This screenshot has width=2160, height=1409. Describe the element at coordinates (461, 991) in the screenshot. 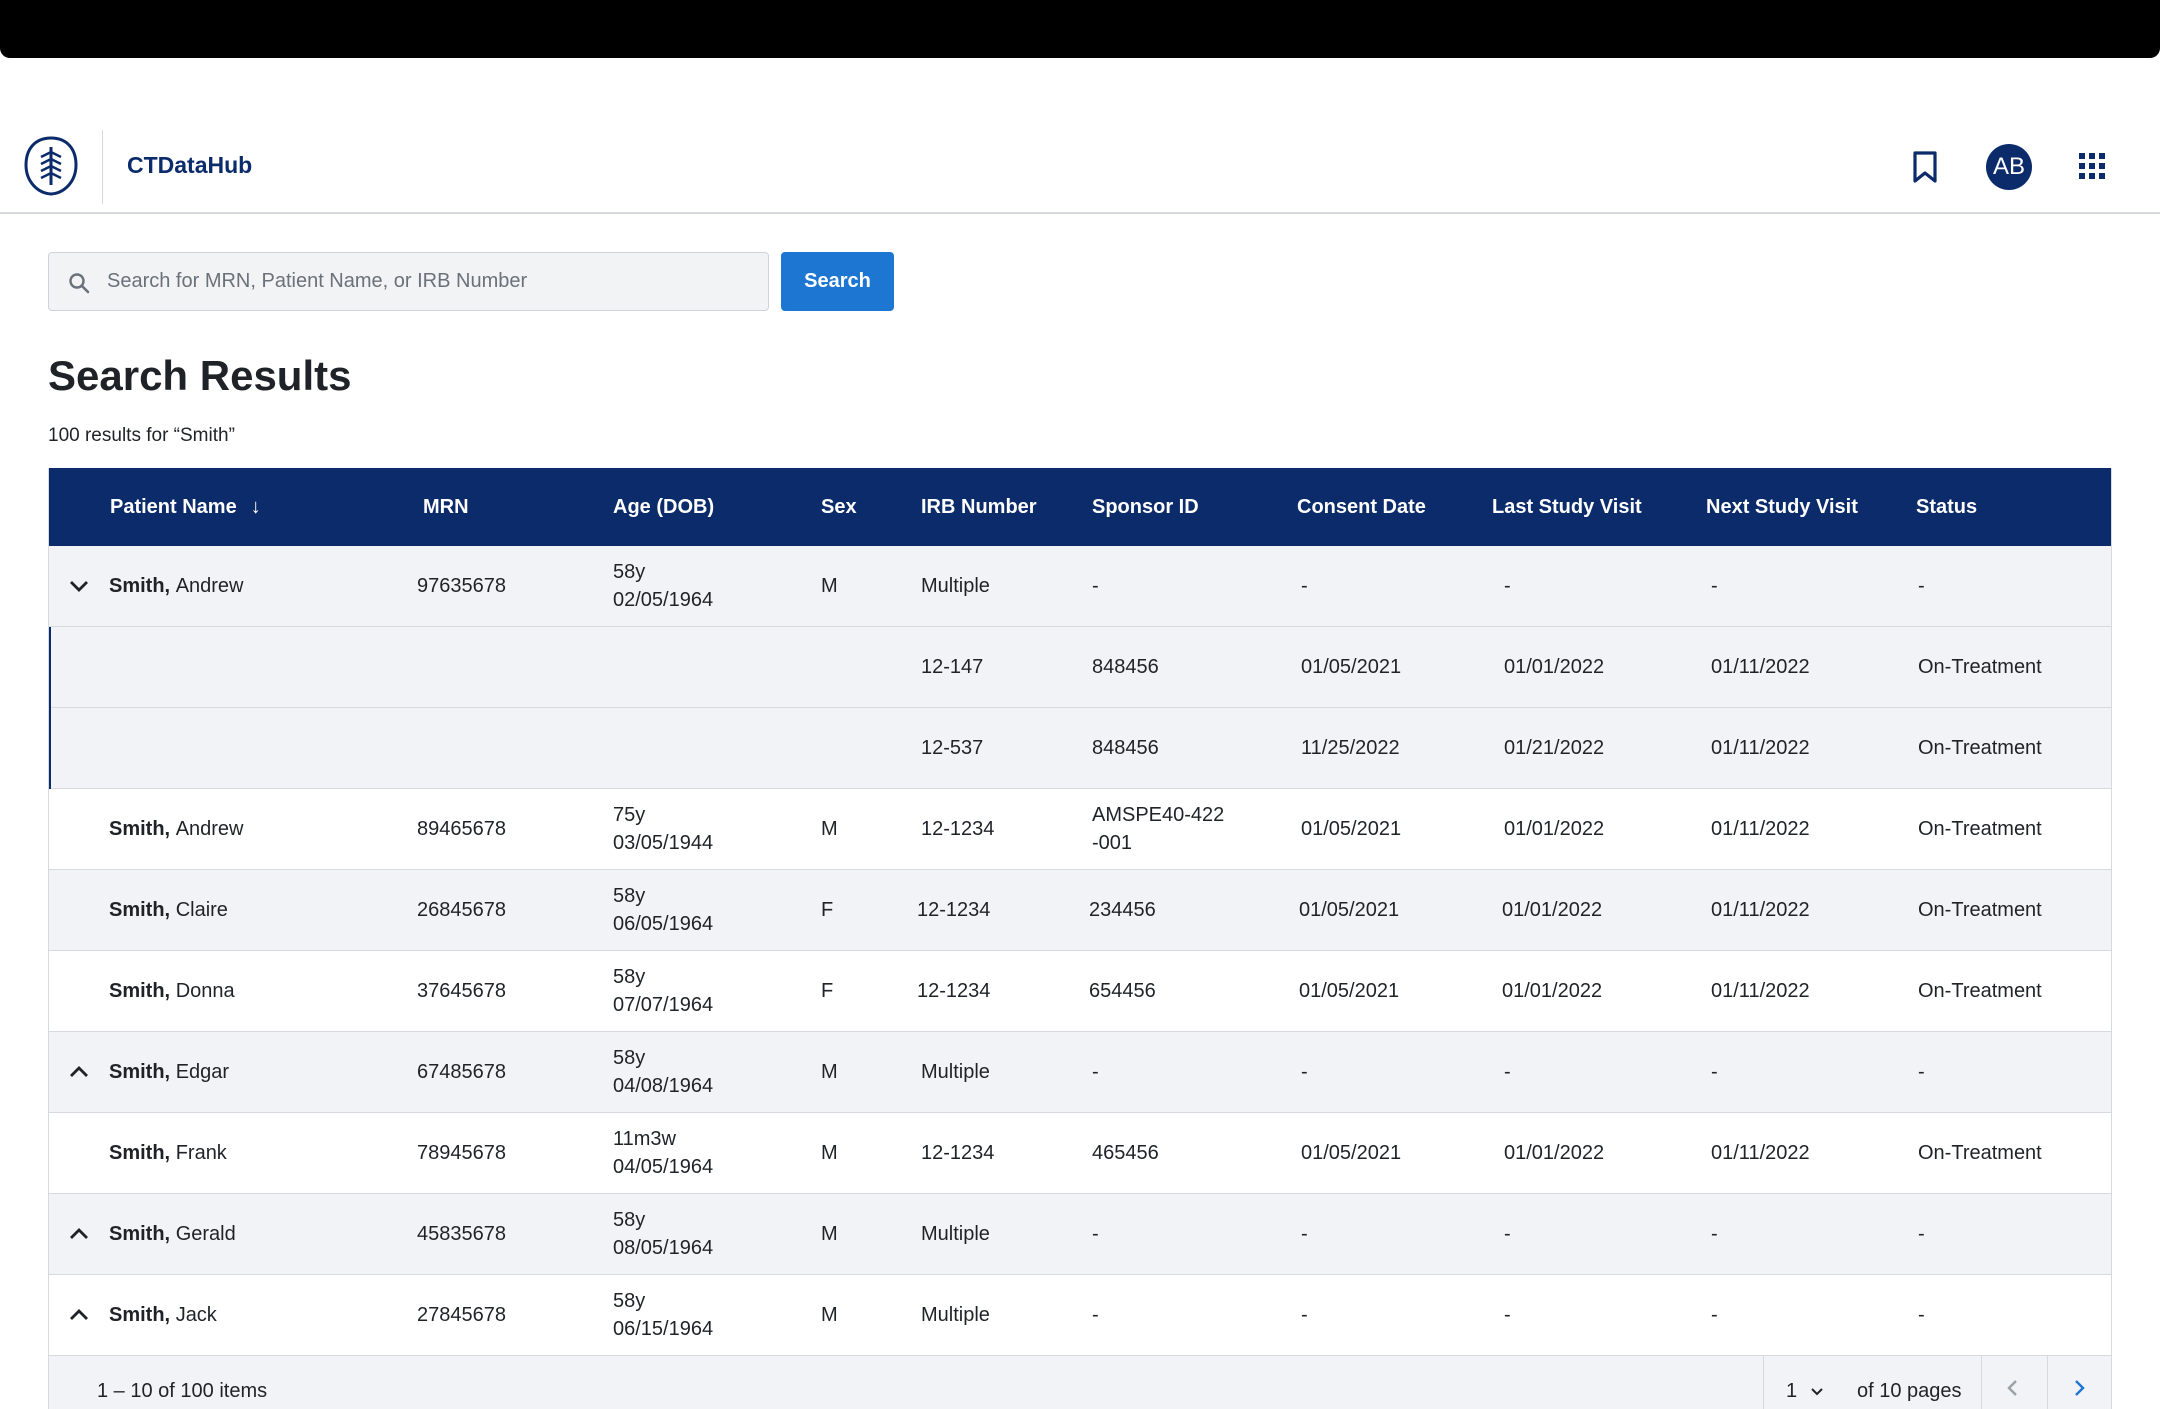

I see `mrn: 37645678` at that location.